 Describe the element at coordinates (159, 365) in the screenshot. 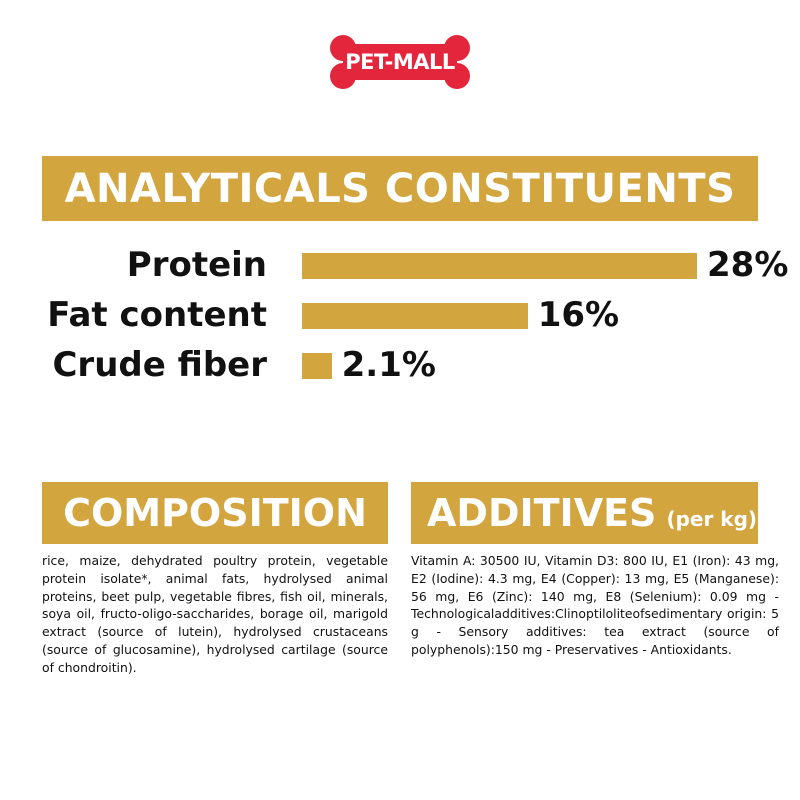

I see `constituent-label: Crude fiber` at that location.